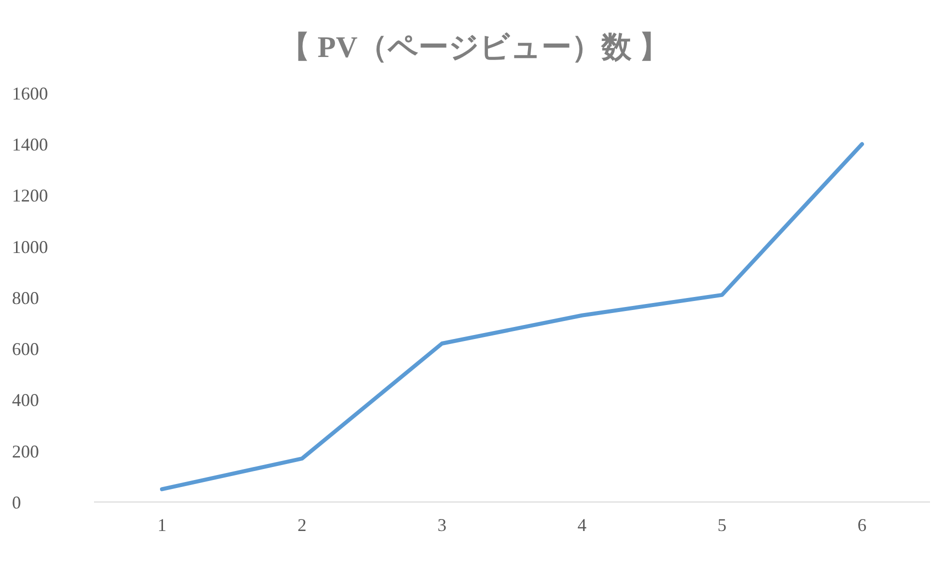 This screenshot has width=949, height=565. Describe the element at coordinates (30, 93) in the screenshot. I see `y-tick-label: 1600` at that location.